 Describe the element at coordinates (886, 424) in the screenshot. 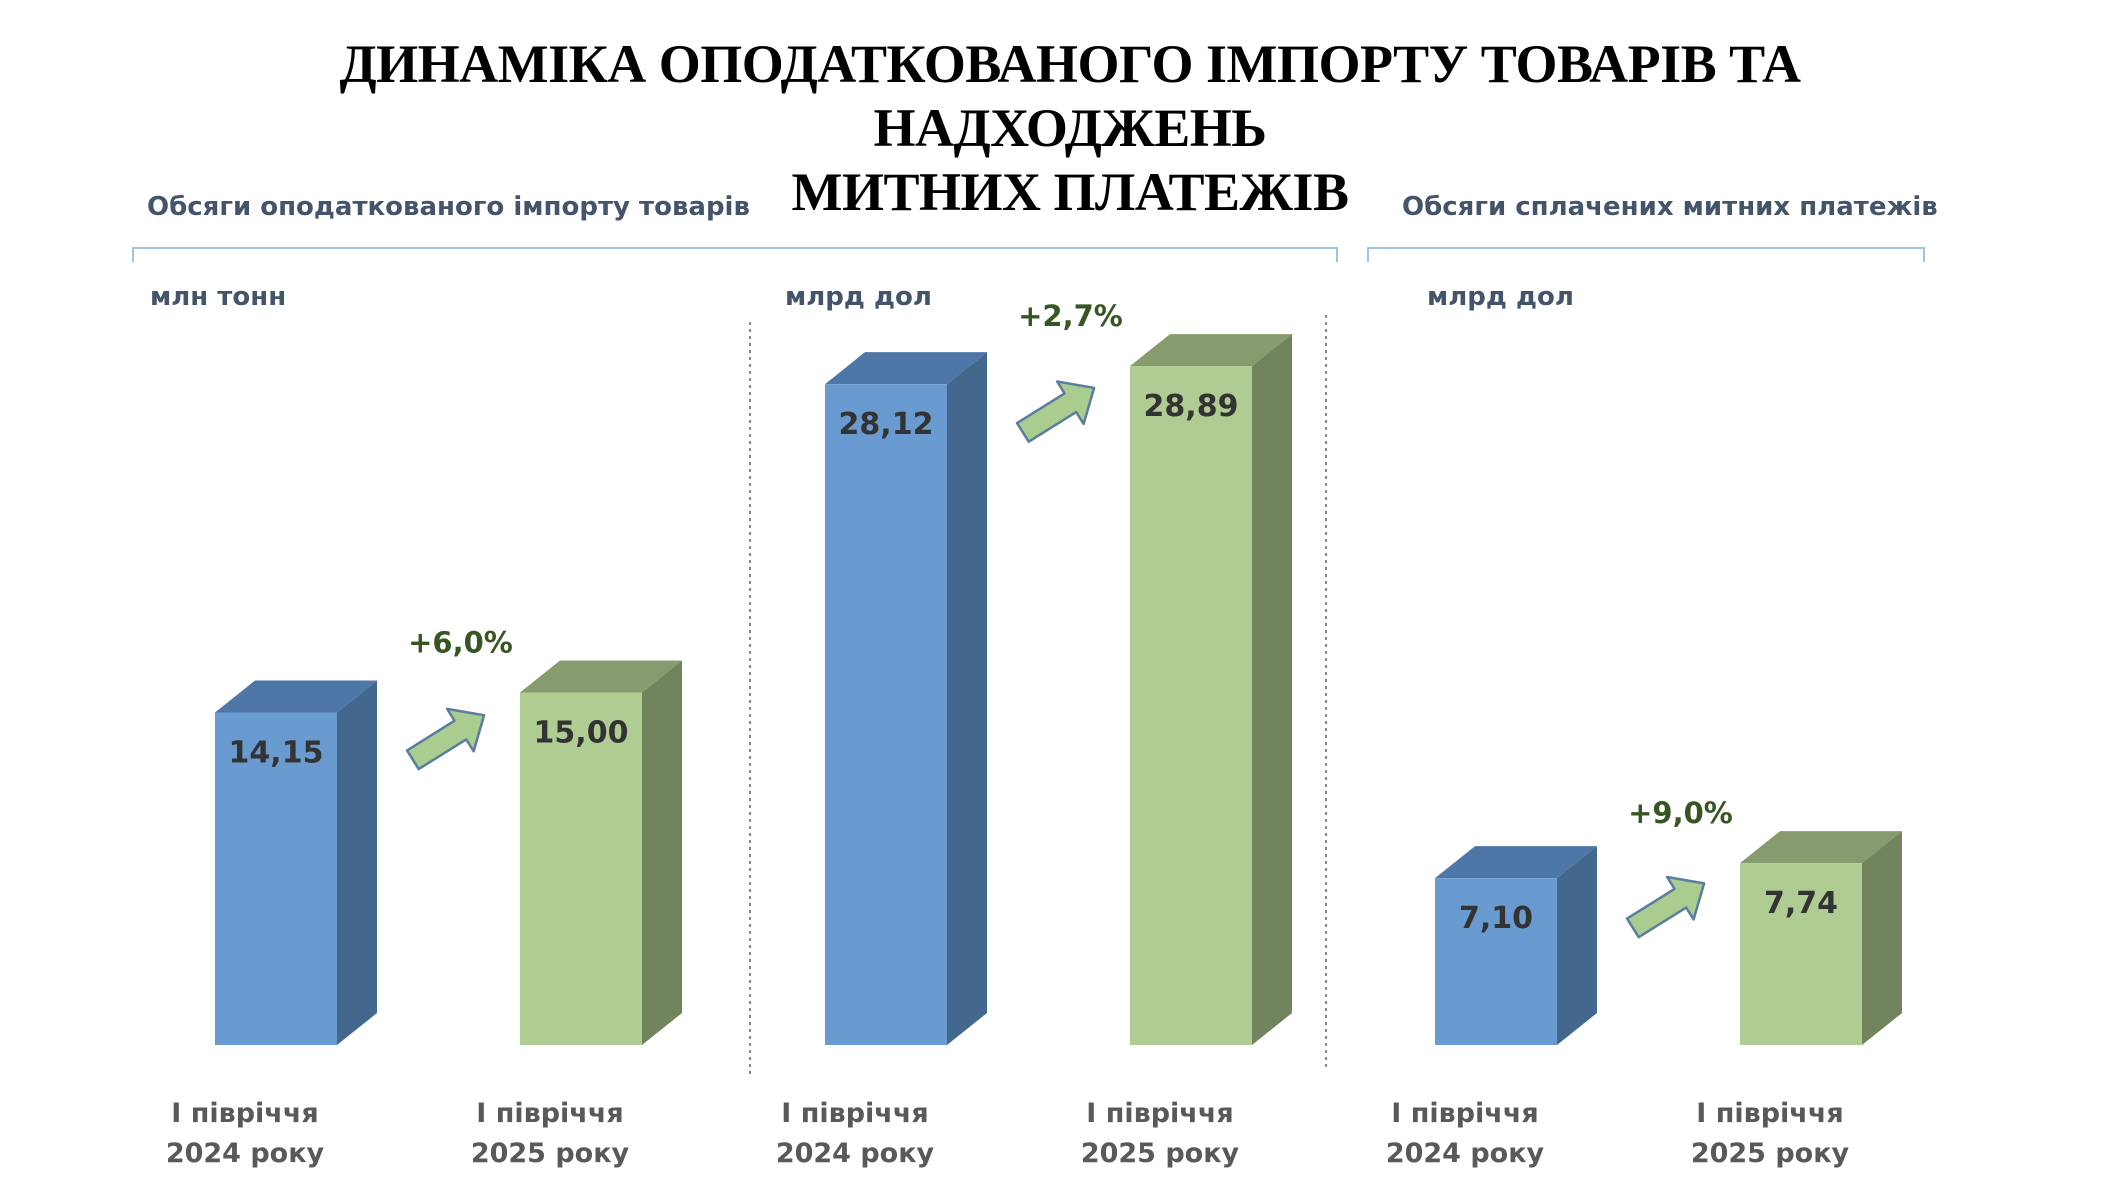

I see `bar-value-label: 28,12` at that location.